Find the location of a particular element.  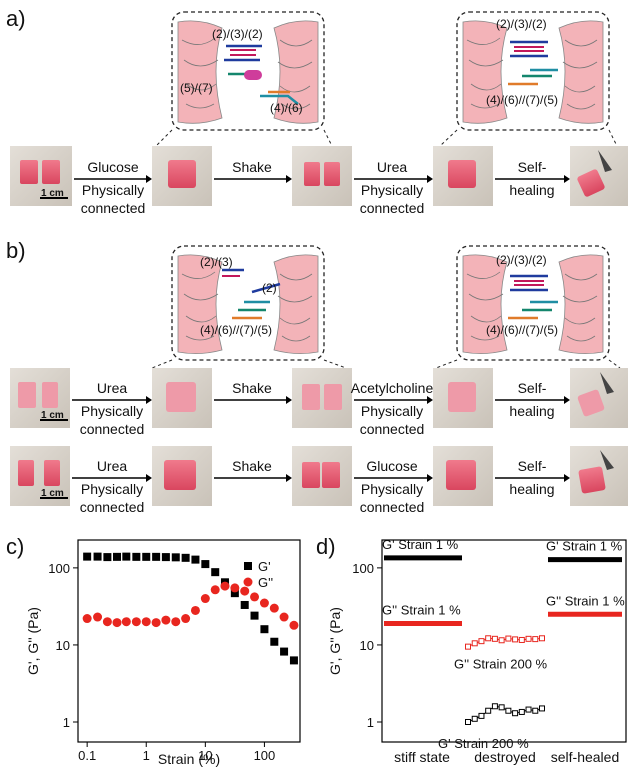

panel-label-b: b) is located at coordinates (16, 250).